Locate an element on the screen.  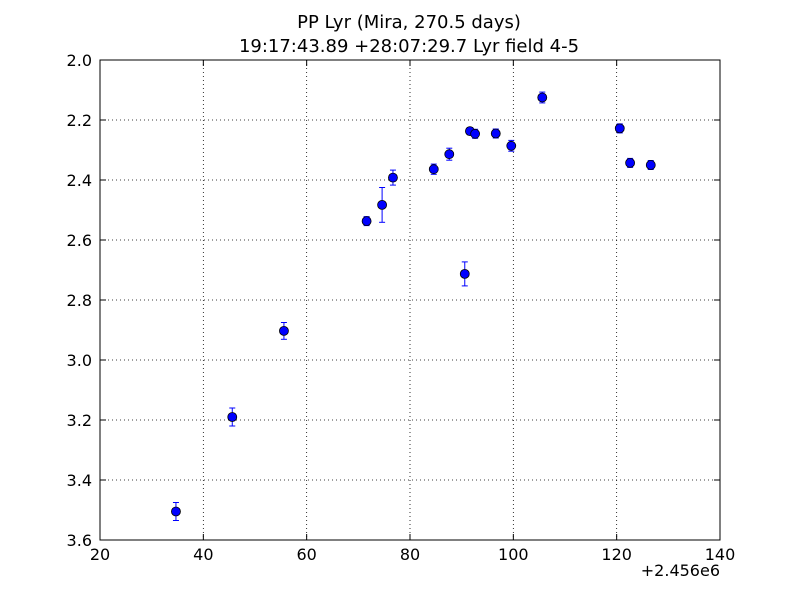
y-tick-label: 2.8 is located at coordinates (79, 300).